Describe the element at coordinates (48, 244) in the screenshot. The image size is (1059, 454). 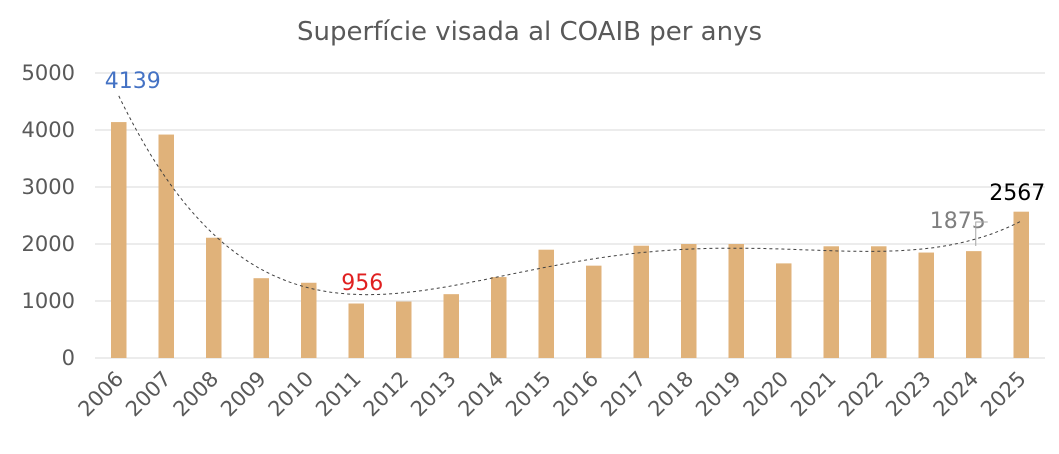
I see `y-tick-label: 2000` at that location.